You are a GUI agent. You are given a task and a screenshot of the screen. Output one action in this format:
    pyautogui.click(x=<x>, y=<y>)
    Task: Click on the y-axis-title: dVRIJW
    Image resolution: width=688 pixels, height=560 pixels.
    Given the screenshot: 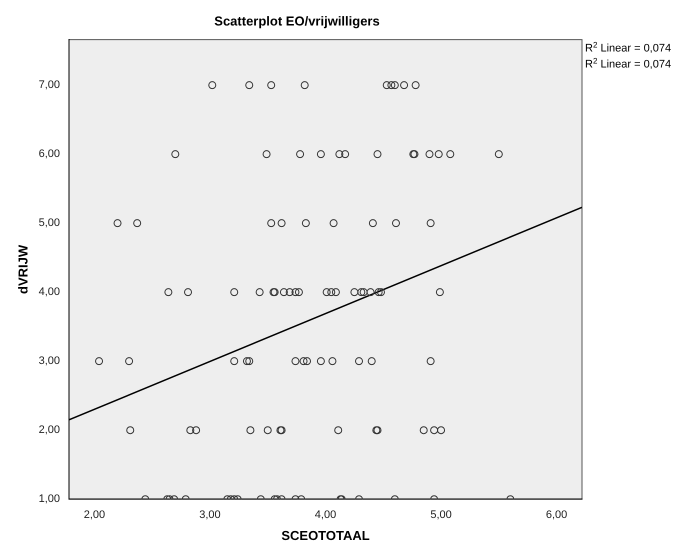 What is the action you would take?
    pyautogui.click(x=22, y=269)
    